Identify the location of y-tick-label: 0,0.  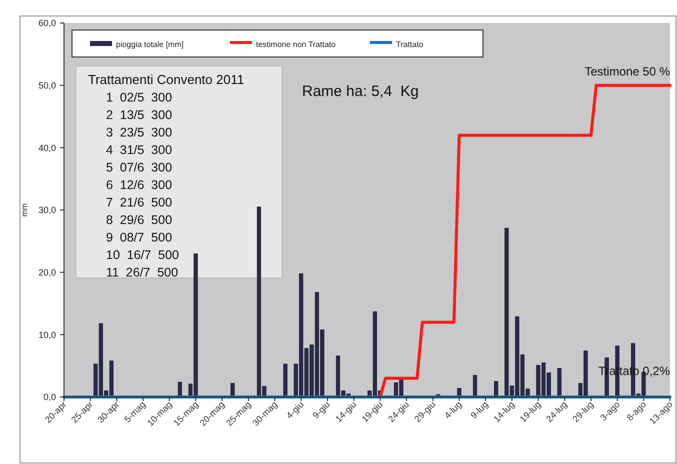
(49, 397).